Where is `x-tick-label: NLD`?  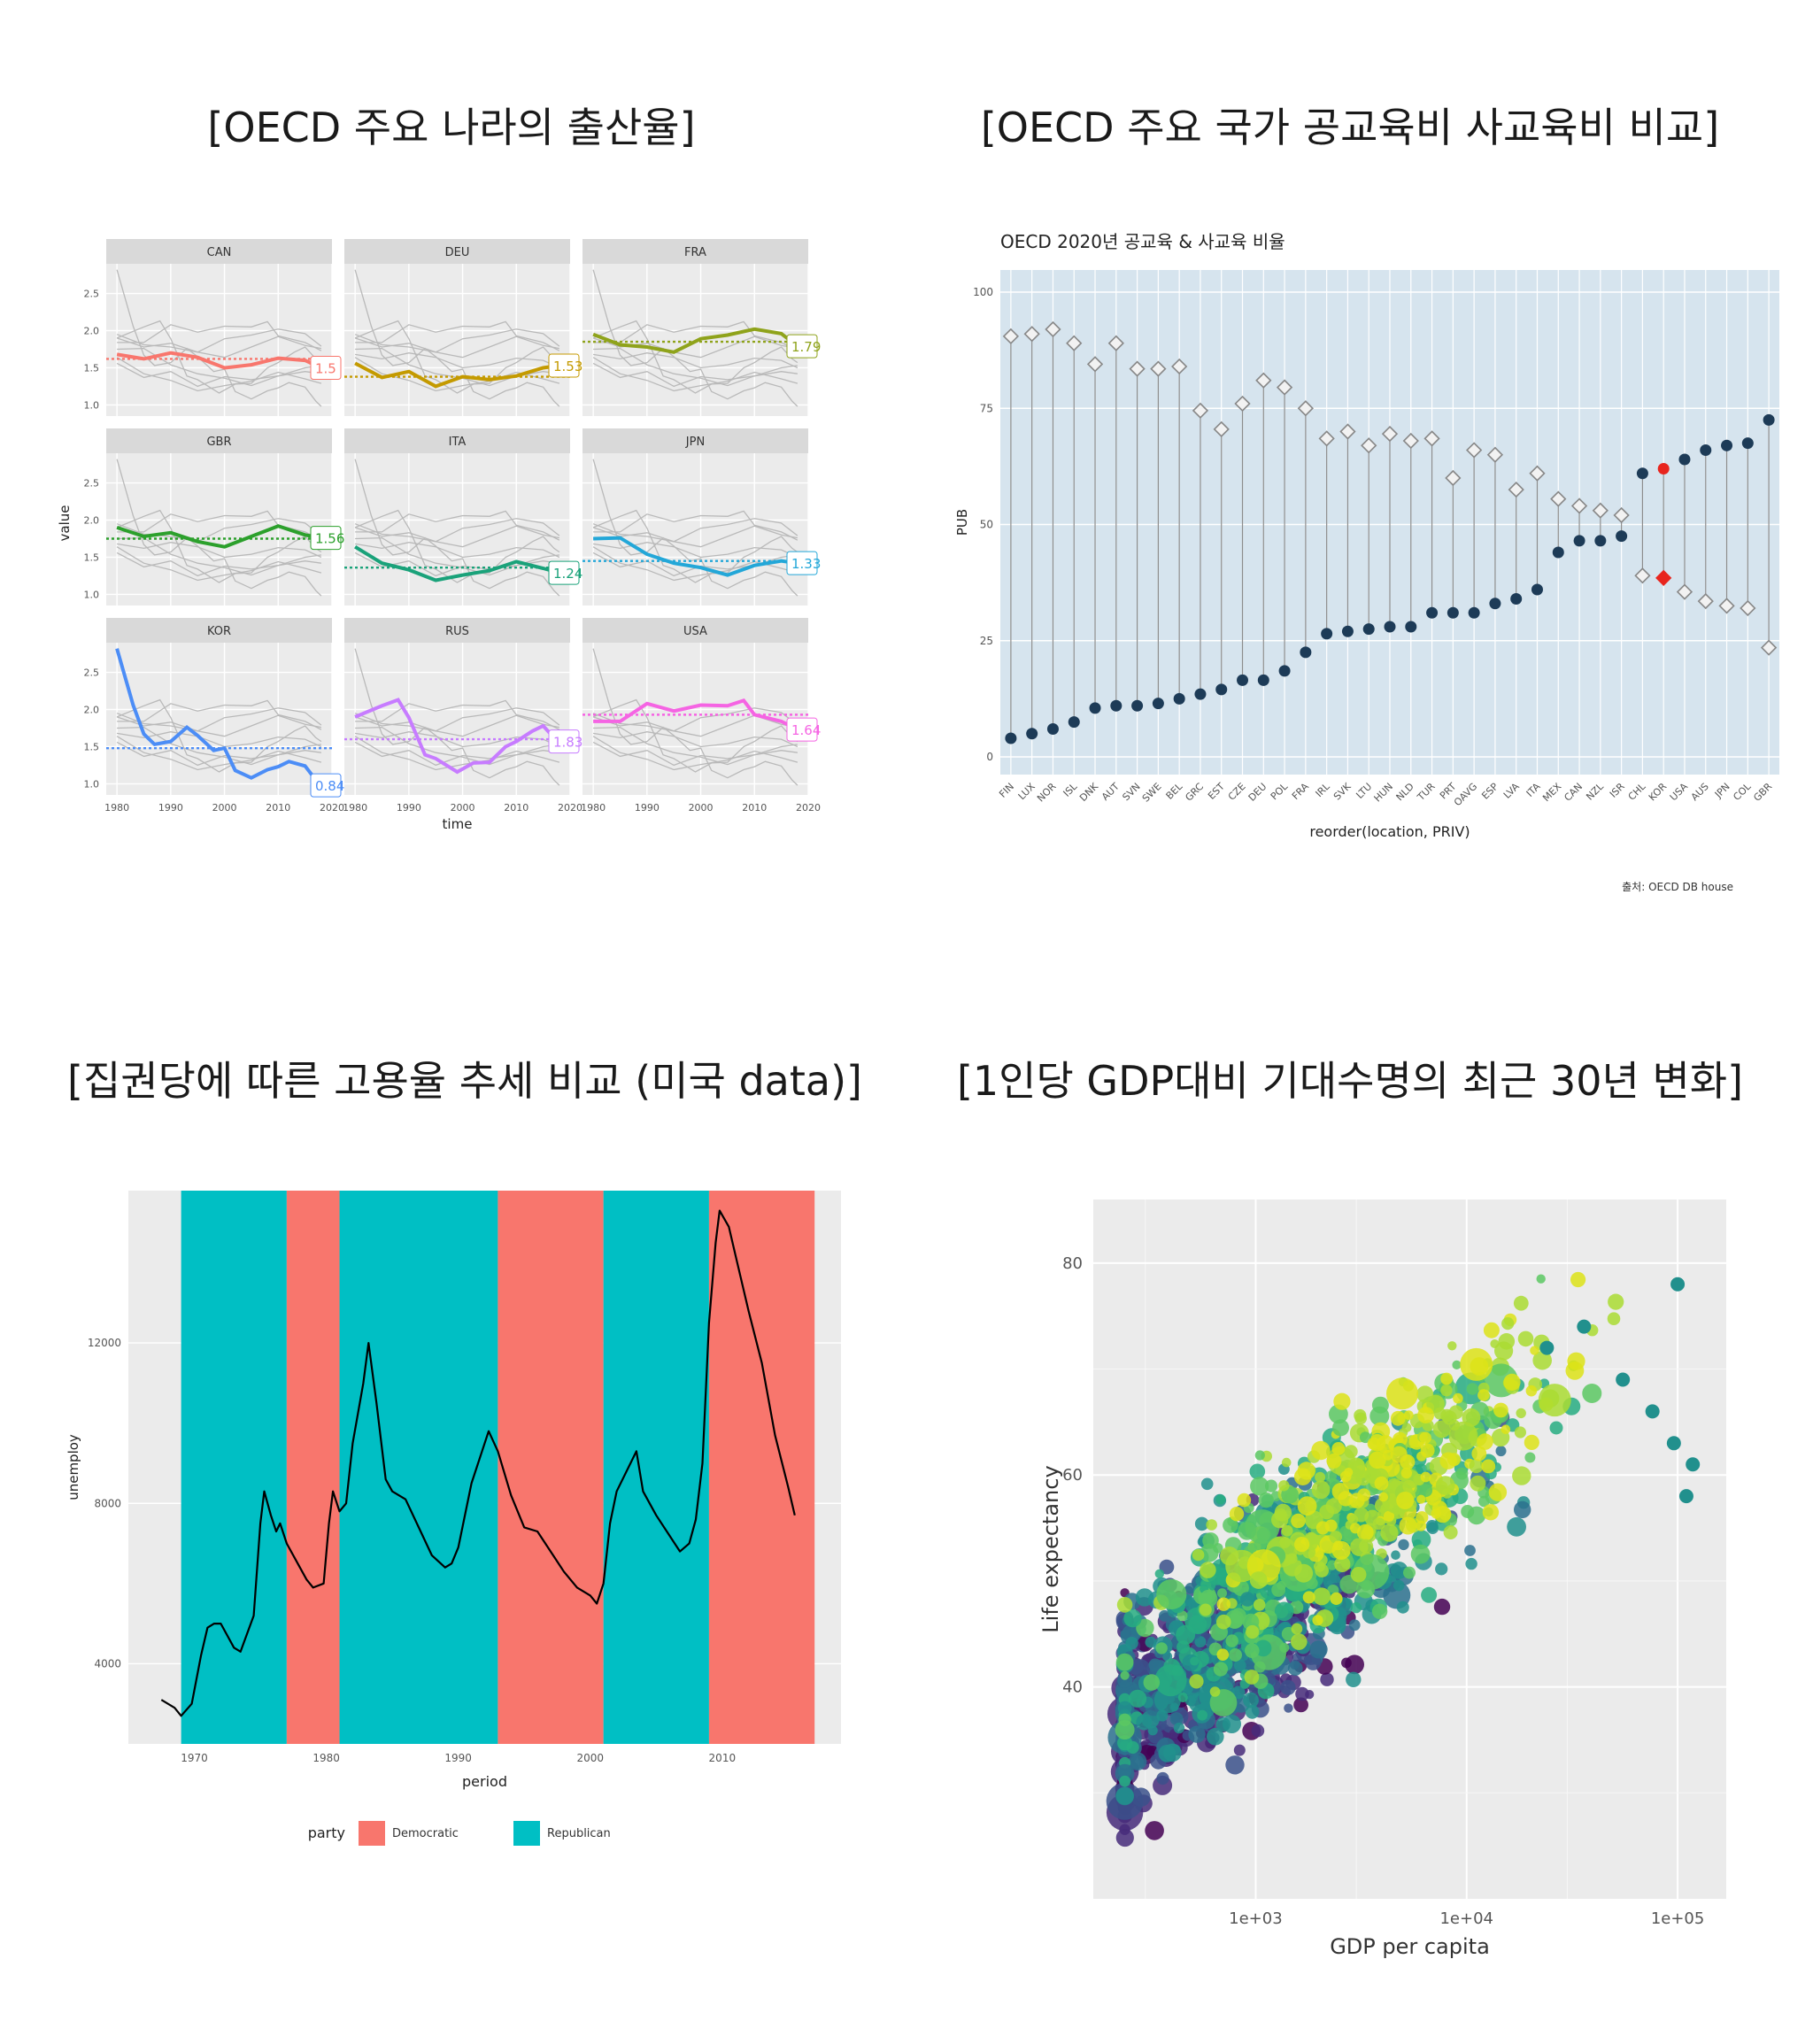
x-tick-label: NLD is located at coordinates (1405, 792).